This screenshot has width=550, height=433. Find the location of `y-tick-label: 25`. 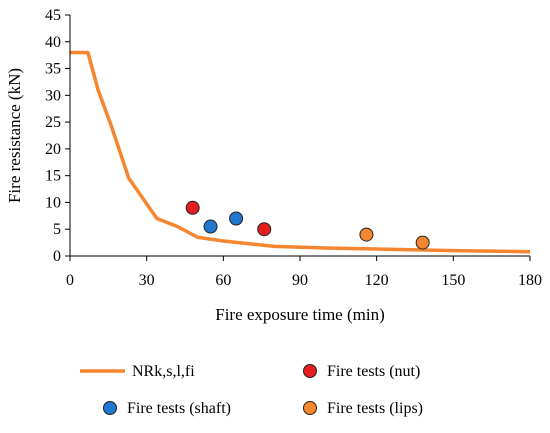

y-tick-label: 25 is located at coordinates (53, 122).